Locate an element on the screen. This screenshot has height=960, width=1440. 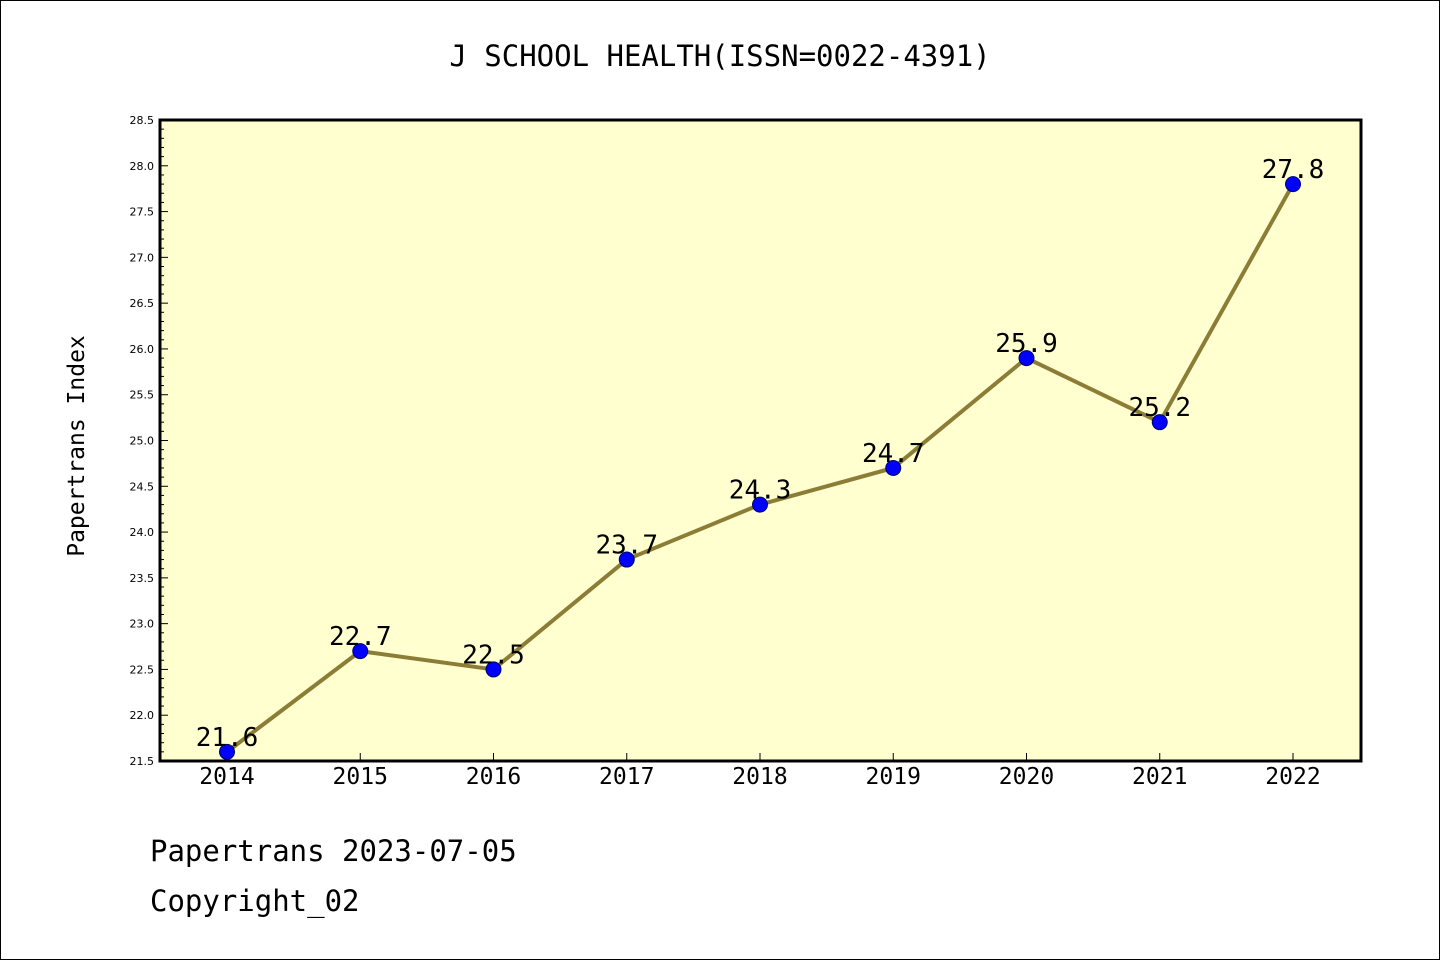
x-tick-label: 2015 is located at coordinates (360, 777).